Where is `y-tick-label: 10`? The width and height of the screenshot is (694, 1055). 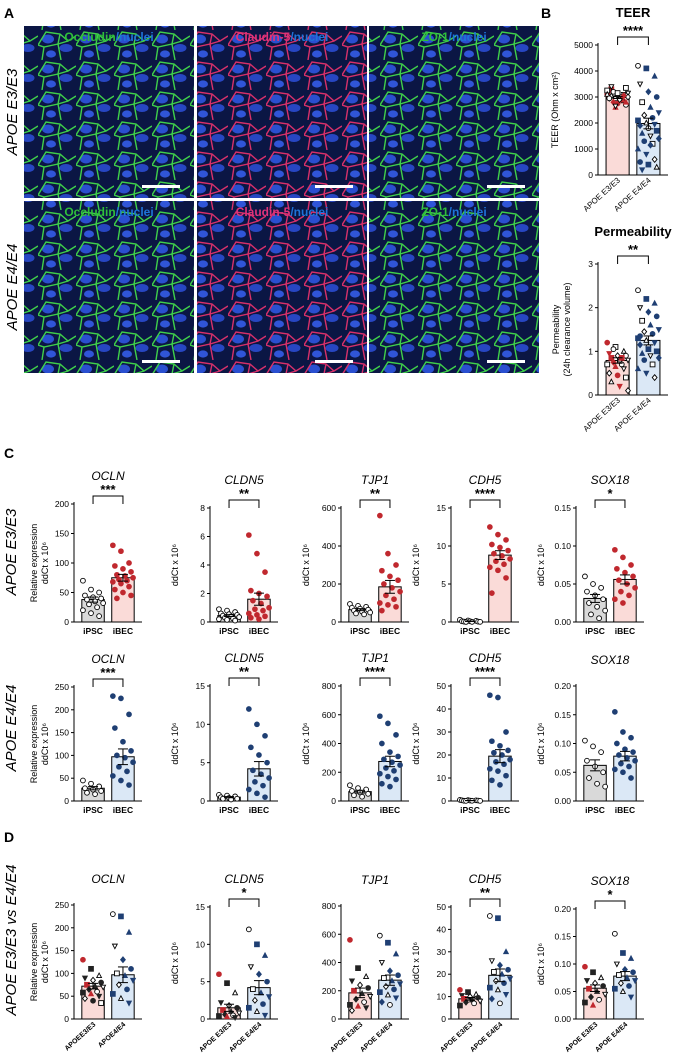
y-tick-label: 10 is located at coordinates (201, 944).